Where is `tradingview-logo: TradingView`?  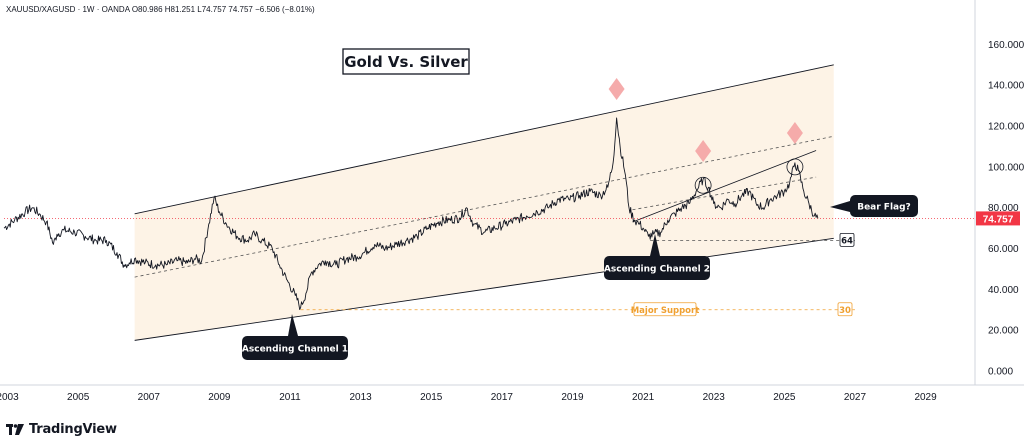
tradingview-logo: TradingView is located at coordinates (61, 429).